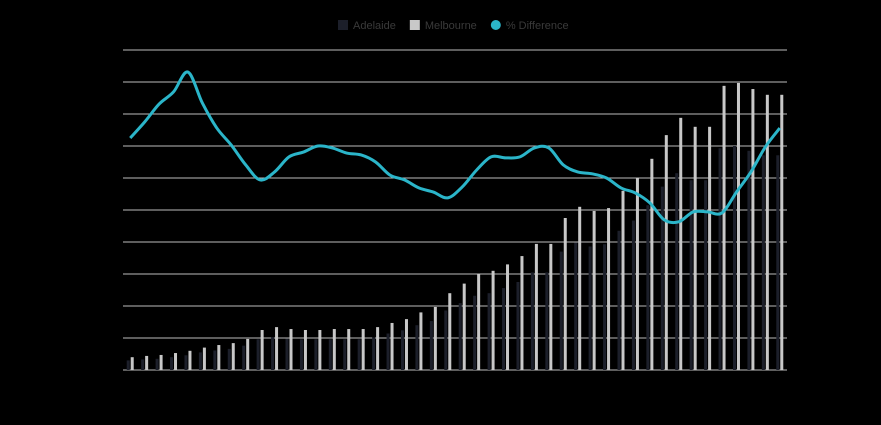  Describe the element at coordinates (451, 26) in the screenshot. I see `legend-label: Melbourne` at that location.